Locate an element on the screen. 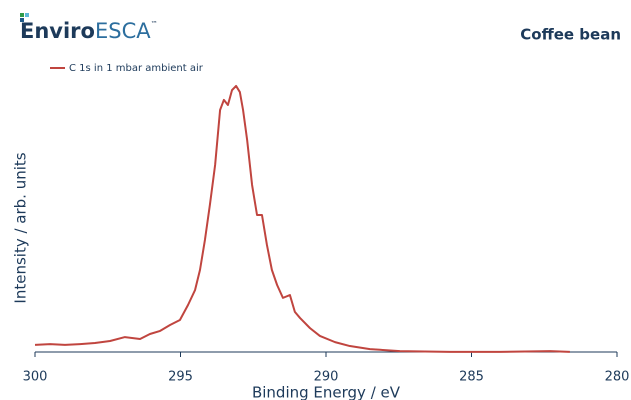 The width and height of the screenshot is (631, 400). x-tick-label: 295 is located at coordinates (180, 377).